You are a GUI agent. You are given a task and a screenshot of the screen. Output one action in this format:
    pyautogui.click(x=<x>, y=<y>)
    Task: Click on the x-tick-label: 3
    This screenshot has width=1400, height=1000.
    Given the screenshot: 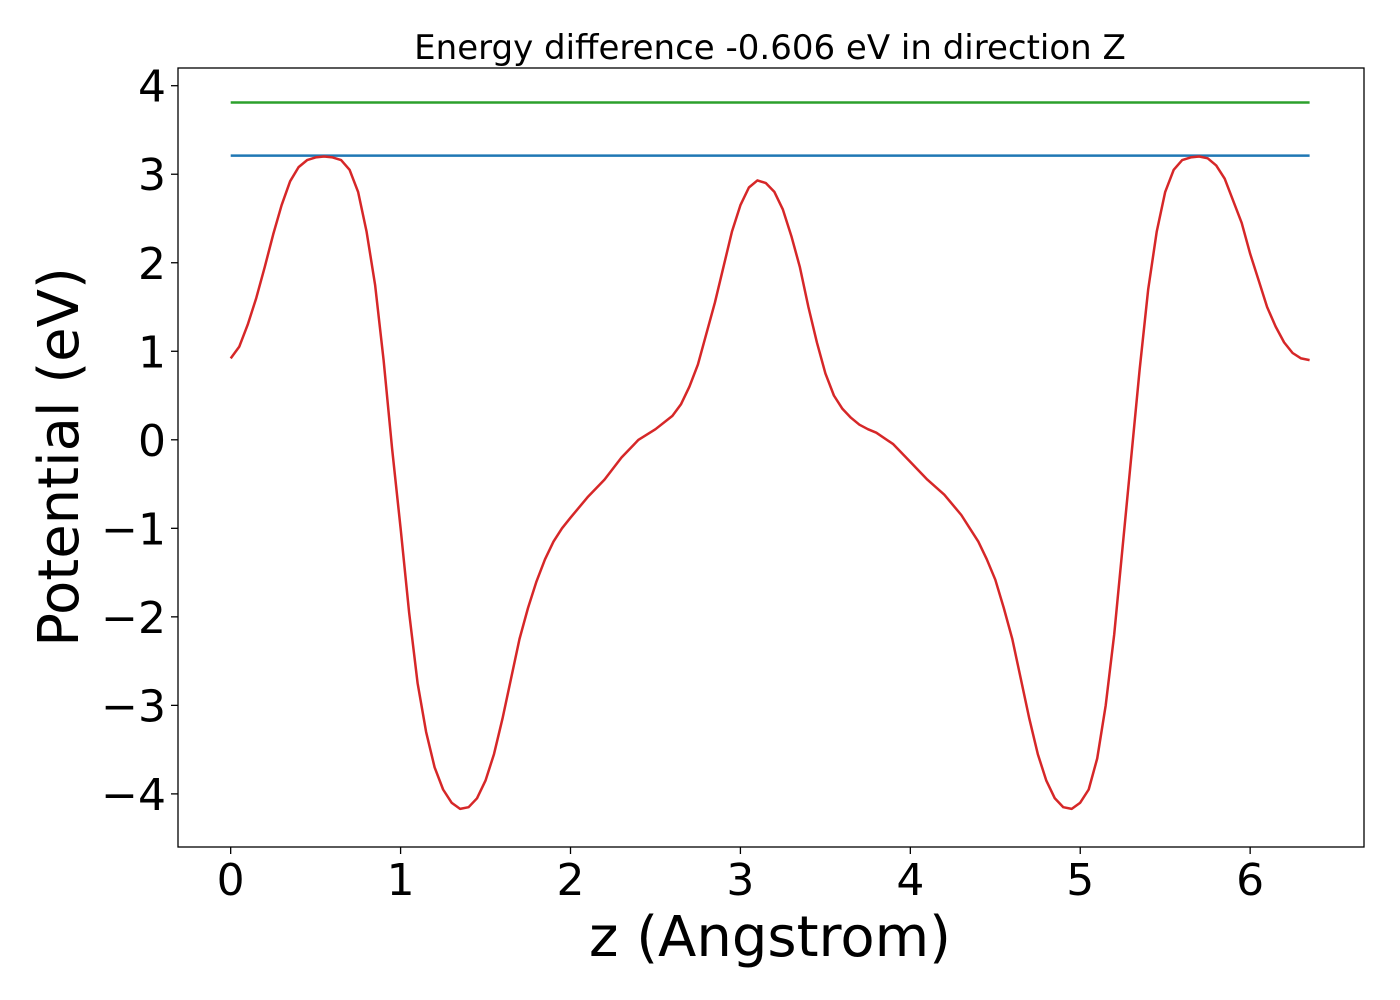 What is the action you would take?
    pyautogui.click(x=740, y=880)
    